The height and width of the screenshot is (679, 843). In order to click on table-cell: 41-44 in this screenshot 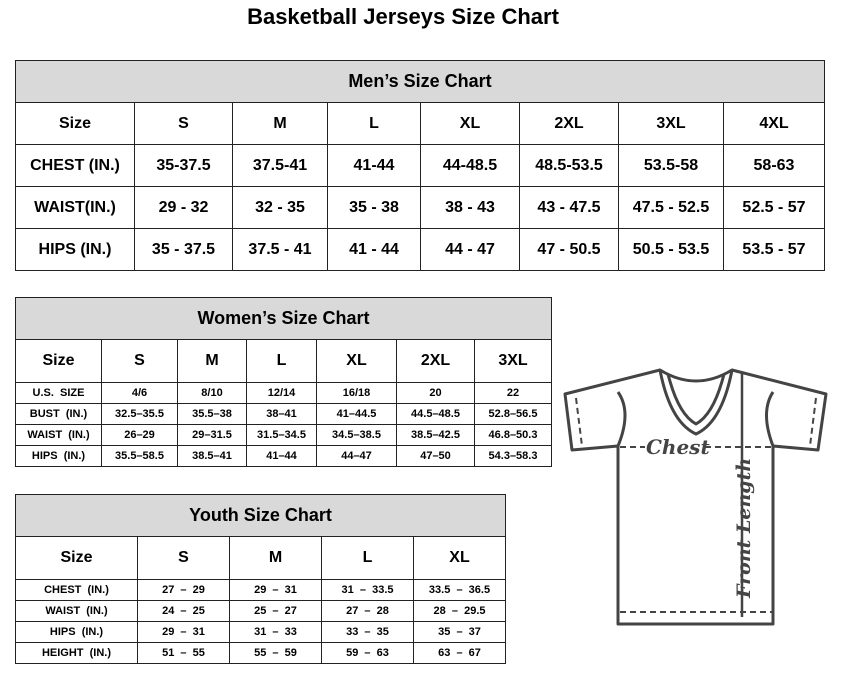, I will do `click(374, 165)`.